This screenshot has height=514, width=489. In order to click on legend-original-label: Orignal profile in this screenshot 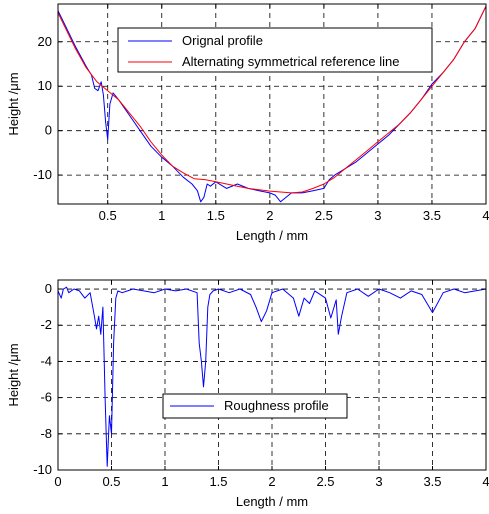, I will do `click(222, 40)`.